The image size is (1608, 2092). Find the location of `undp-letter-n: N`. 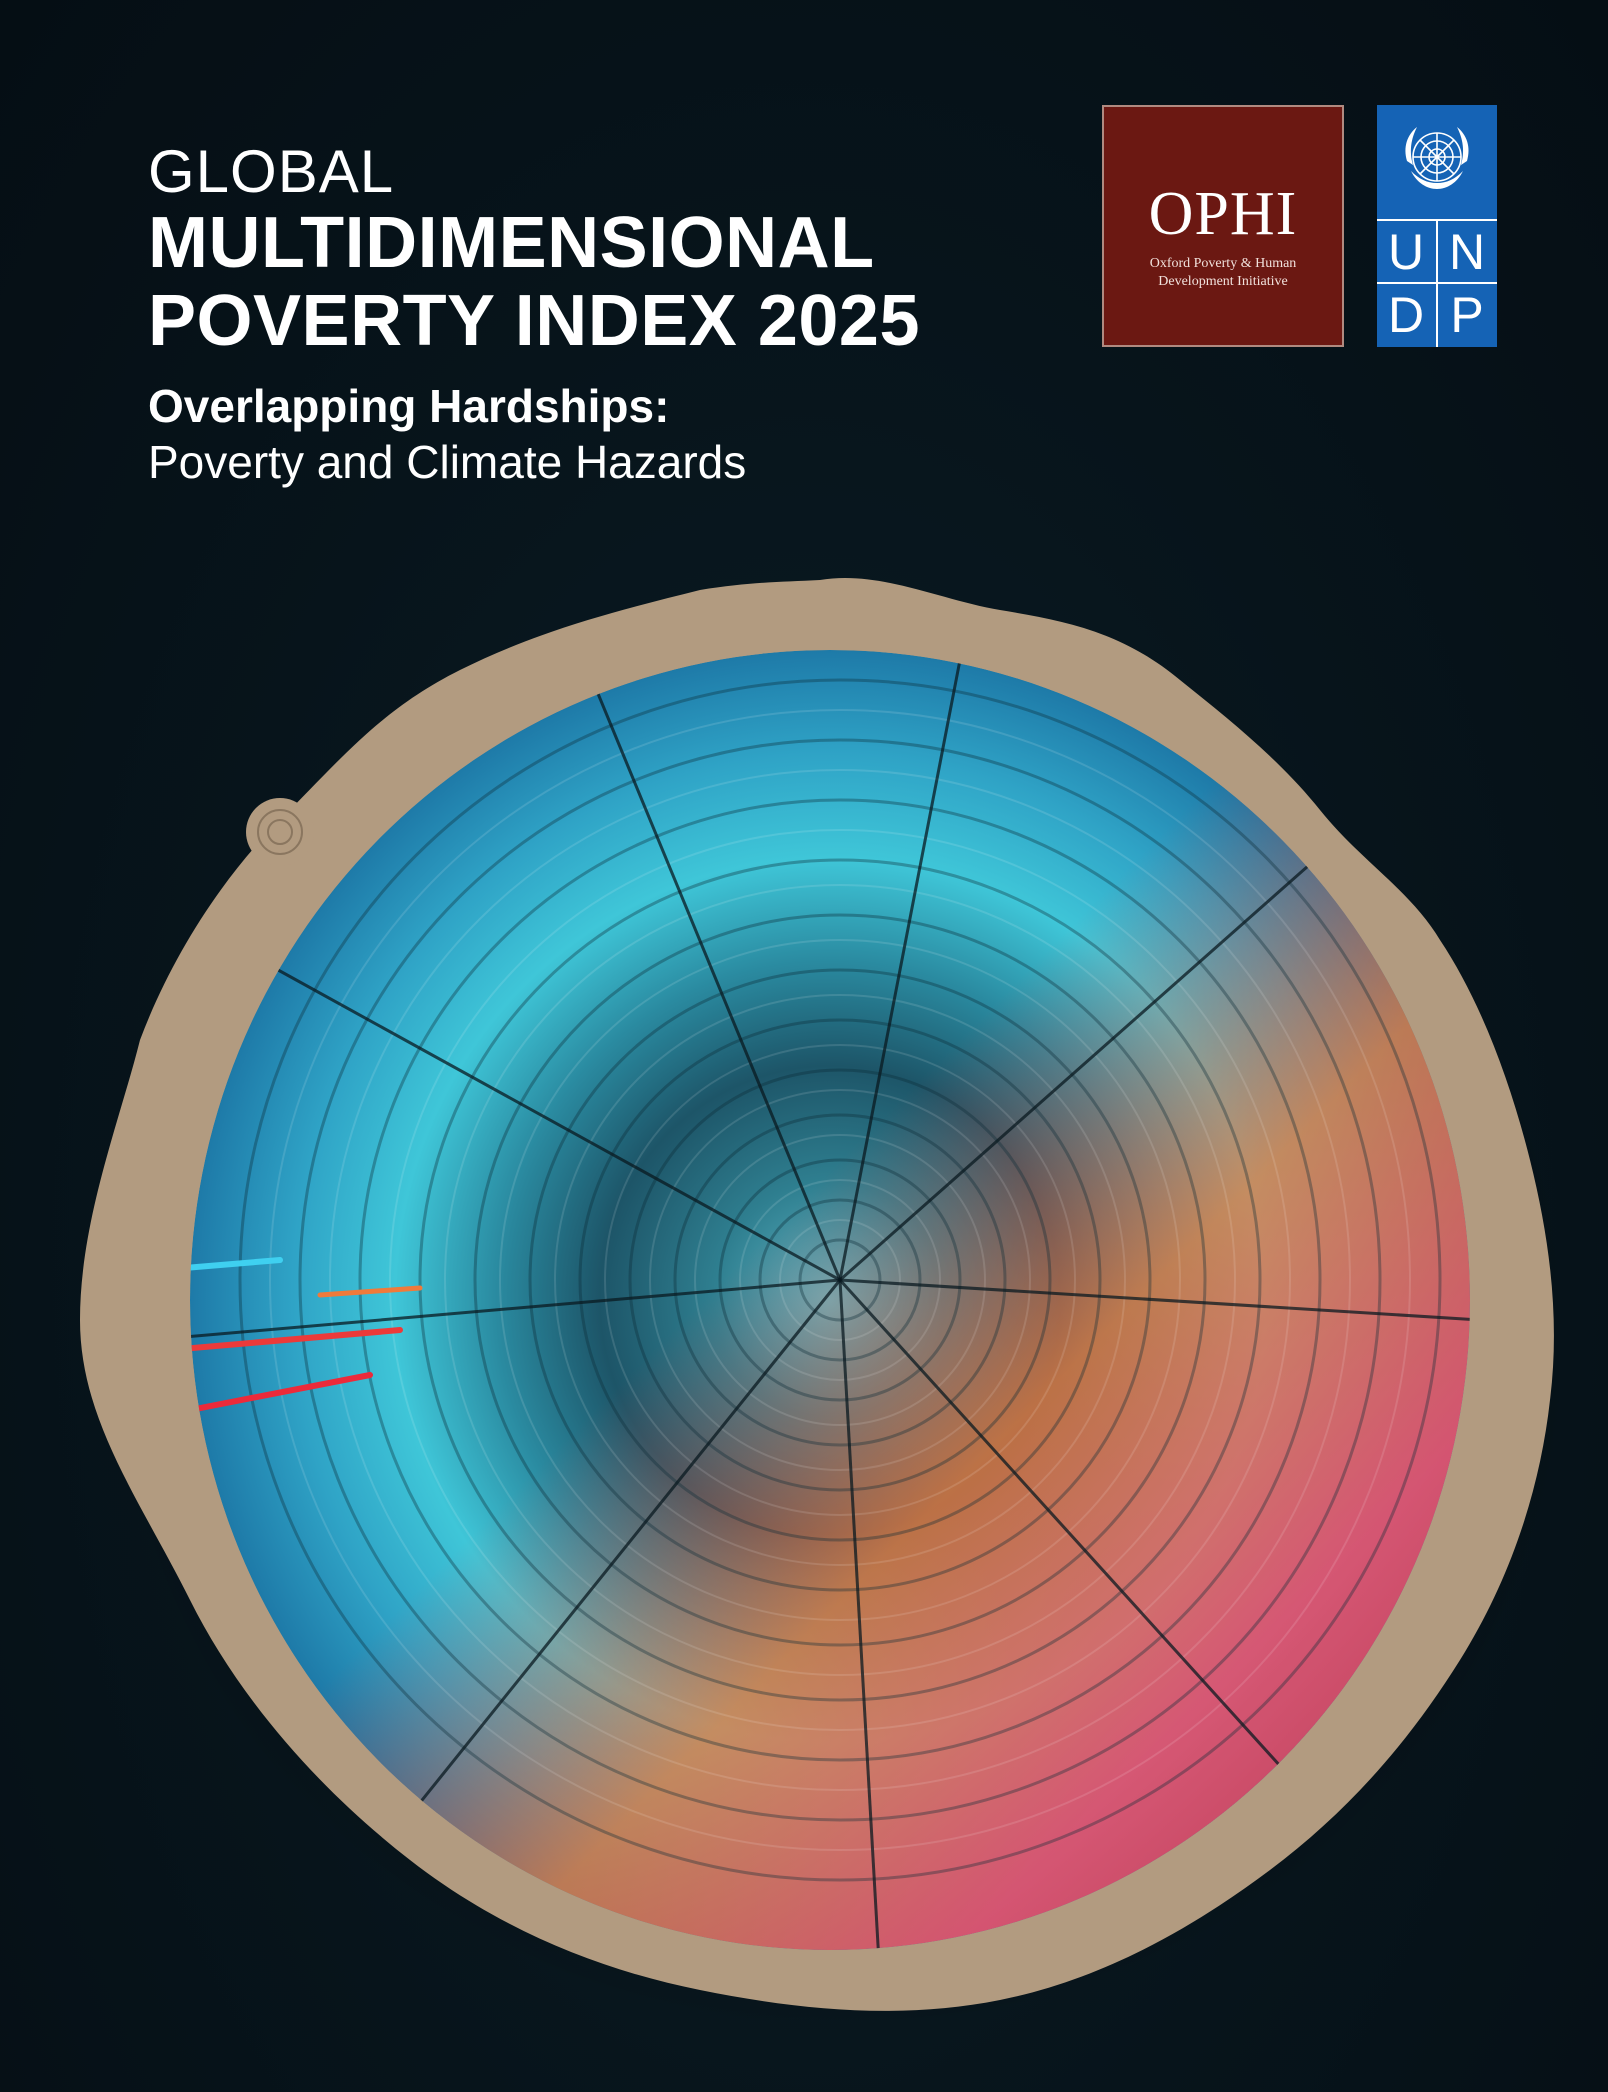

undp-letter-n: N is located at coordinates (1467, 252).